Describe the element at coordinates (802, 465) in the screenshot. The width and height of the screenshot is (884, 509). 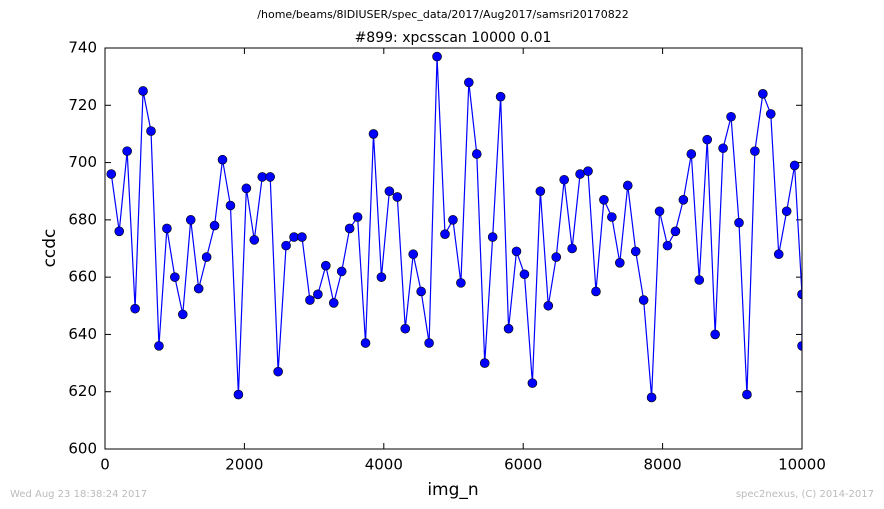
I see `x-tick-label: 10000` at that location.